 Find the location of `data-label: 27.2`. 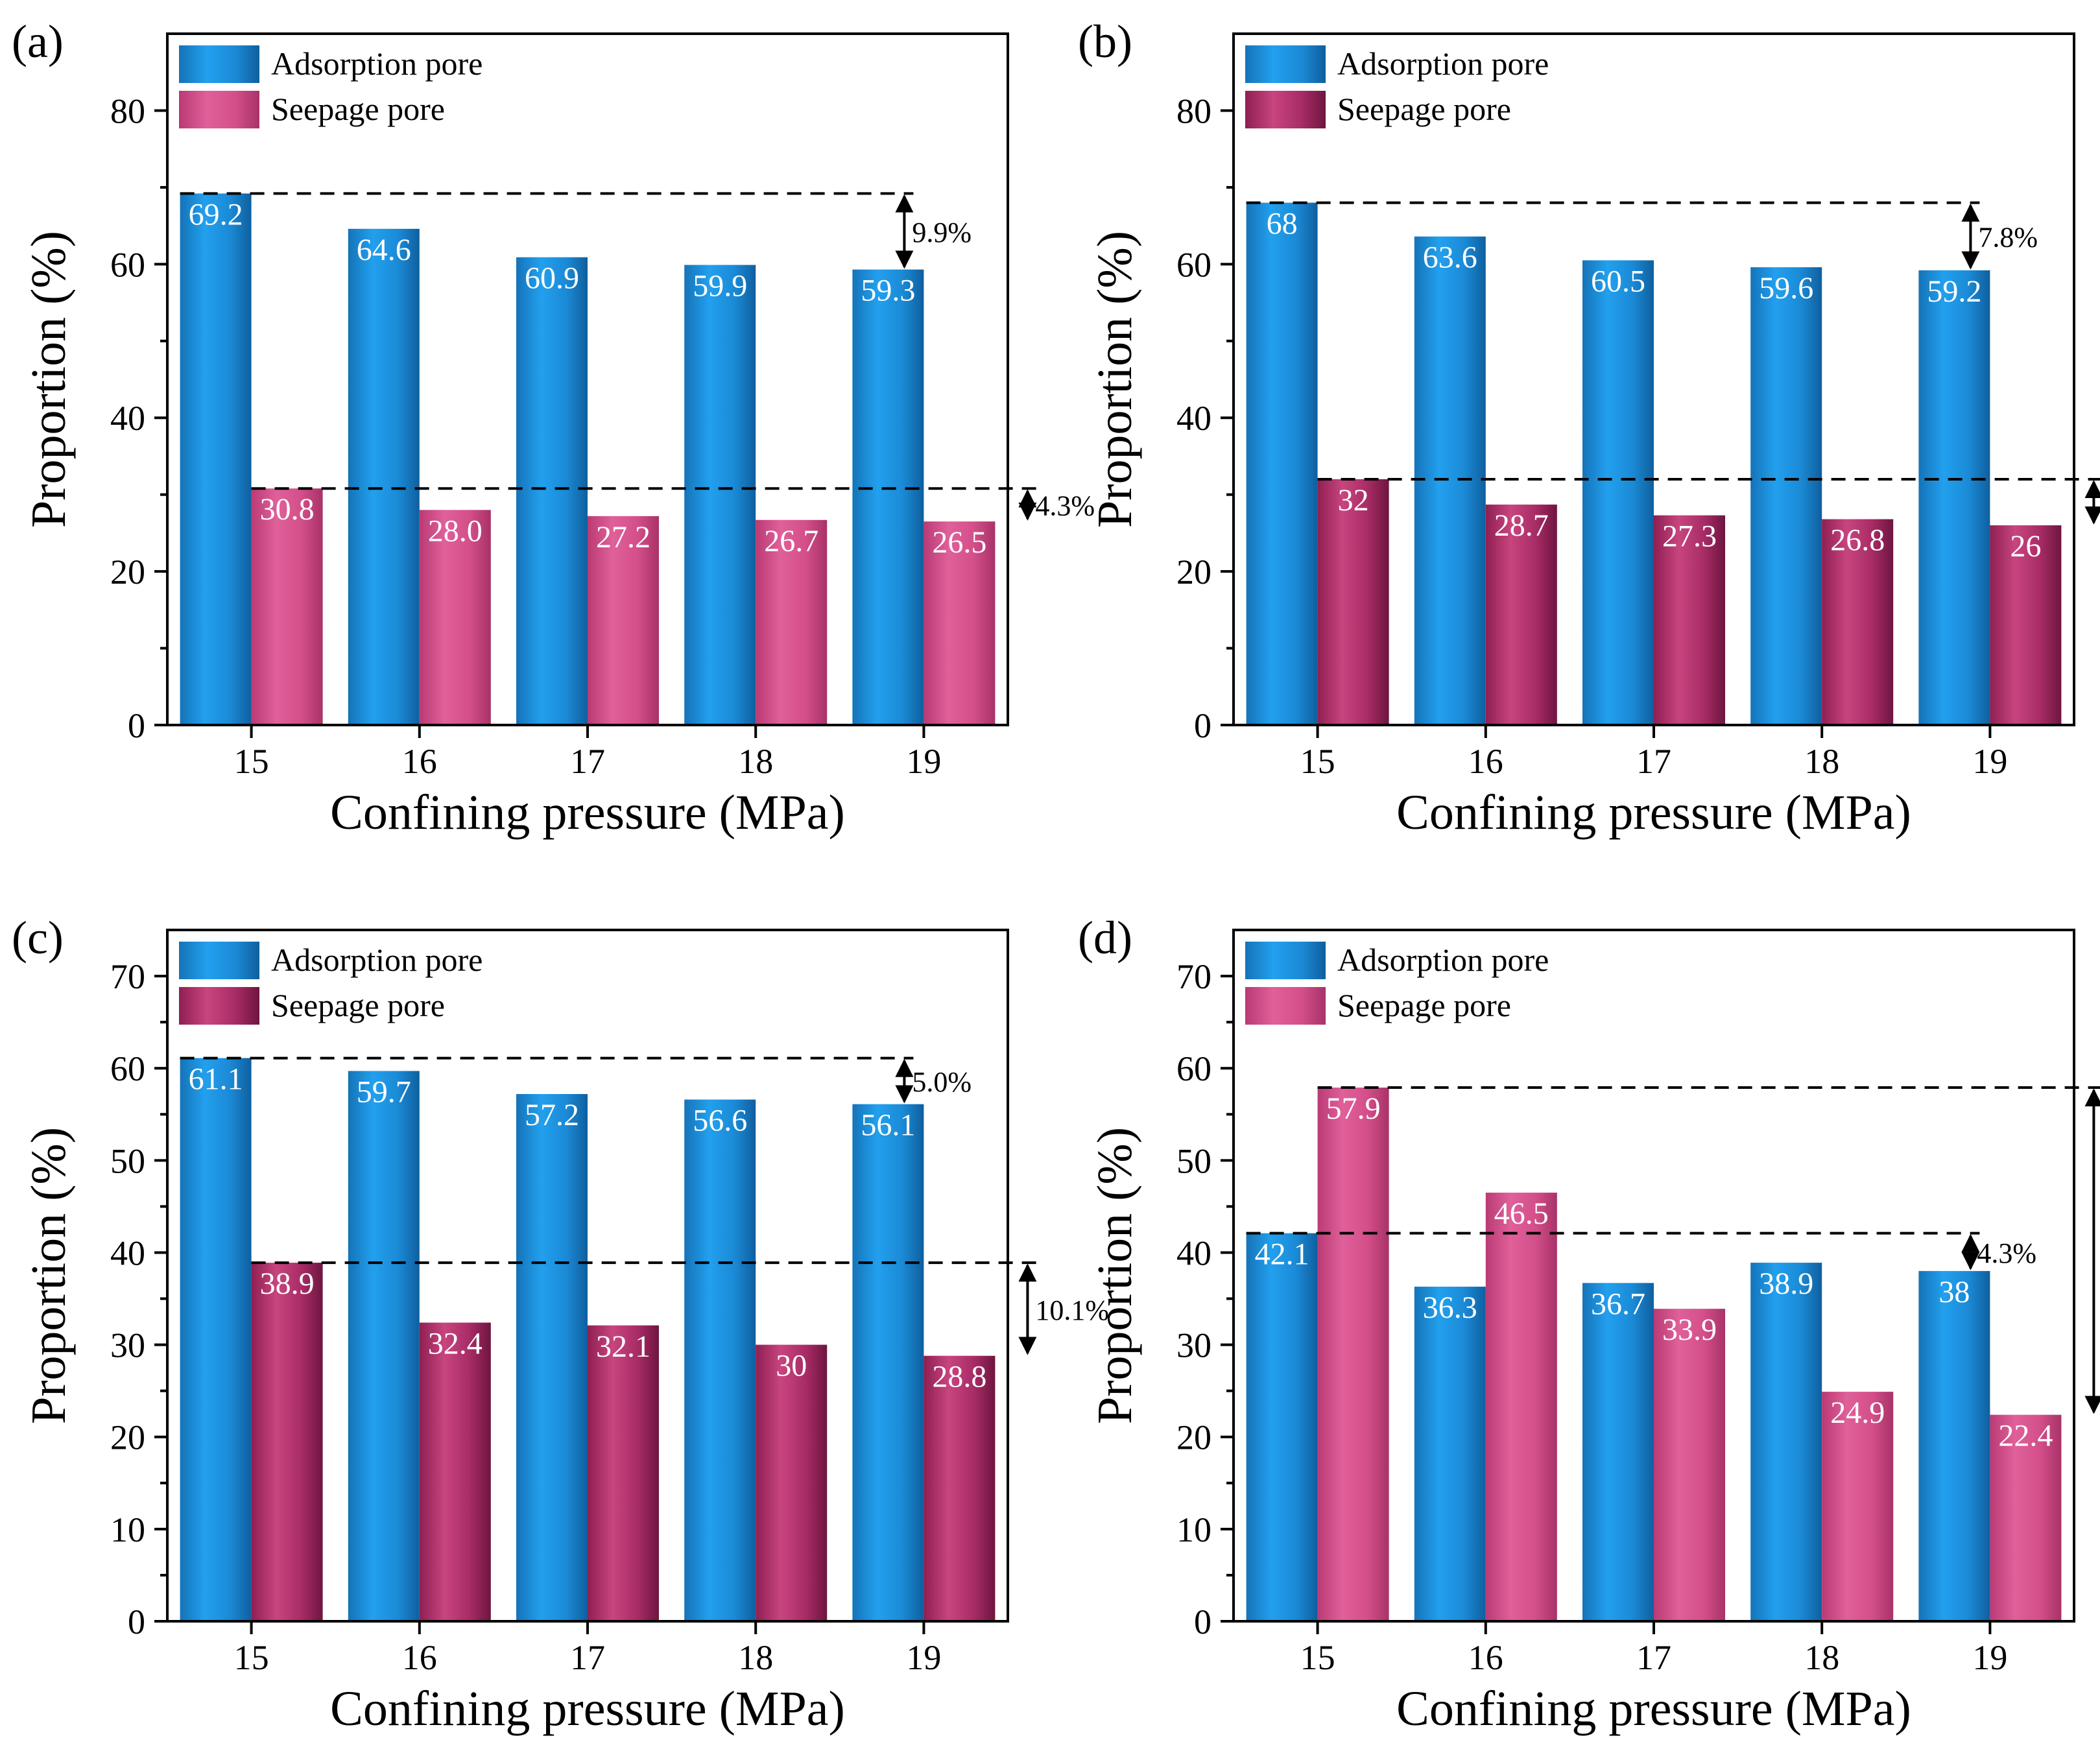

data-label: 27.2 is located at coordinates (623, 537).